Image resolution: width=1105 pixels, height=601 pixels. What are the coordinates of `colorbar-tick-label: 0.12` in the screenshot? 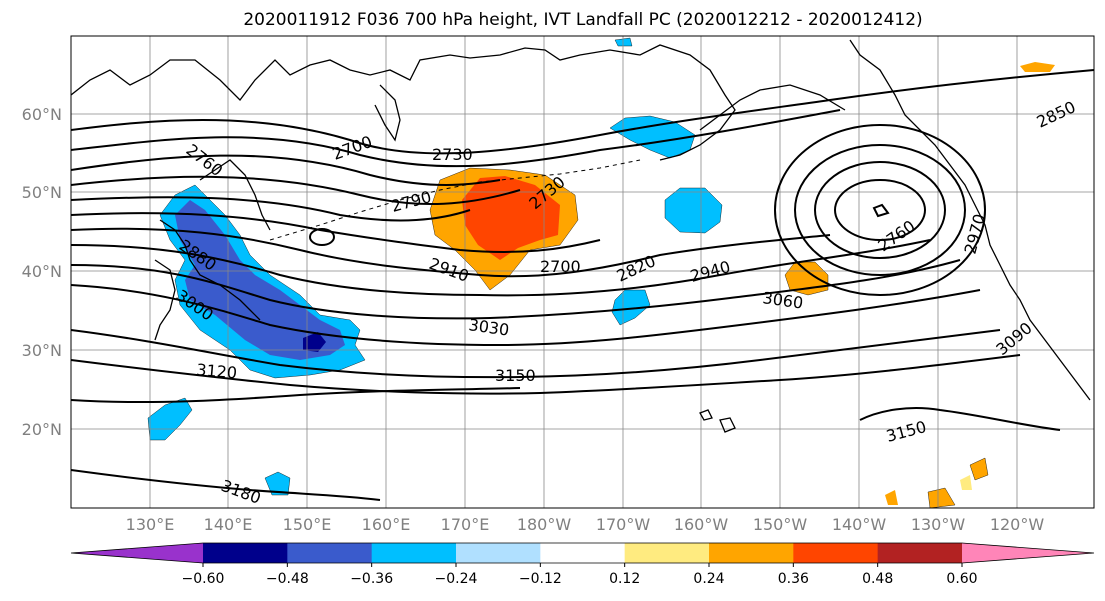 It's located at (624, 579).